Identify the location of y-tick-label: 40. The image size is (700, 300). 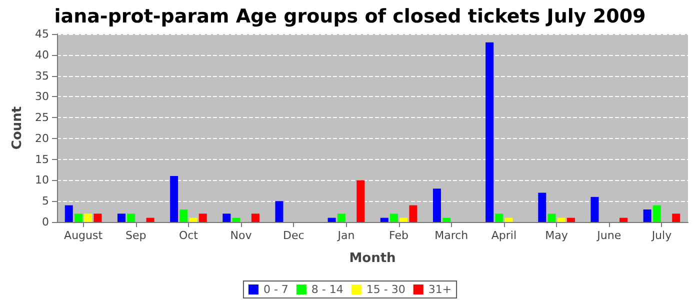
(42, 55).